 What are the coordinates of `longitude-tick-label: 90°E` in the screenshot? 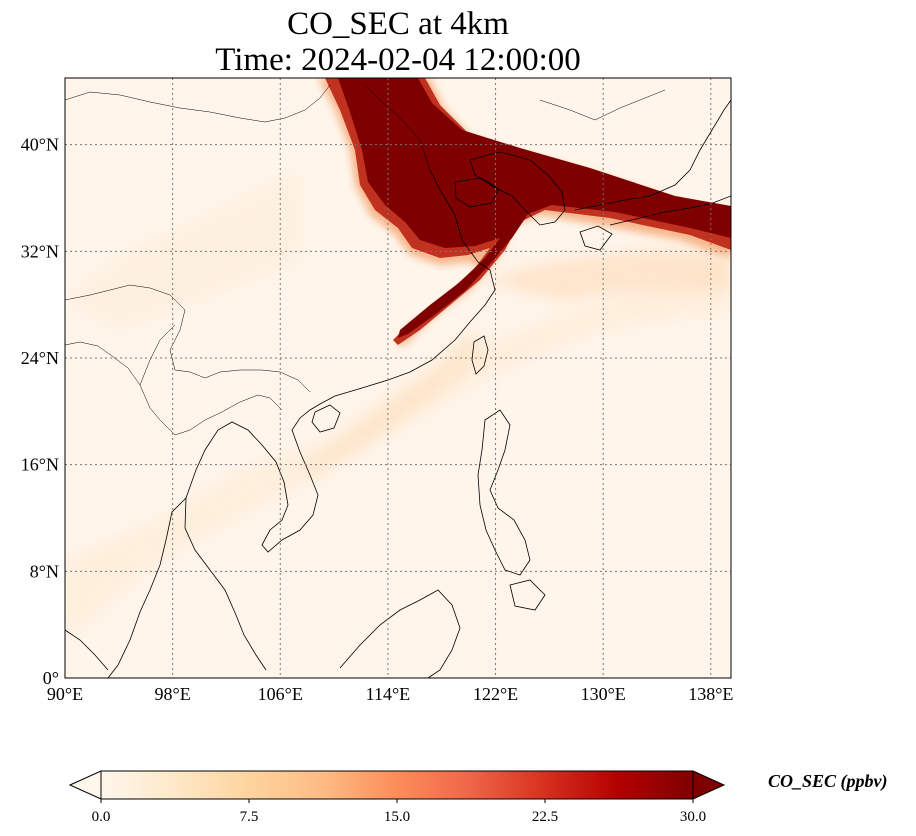 It's located at (65, 694).